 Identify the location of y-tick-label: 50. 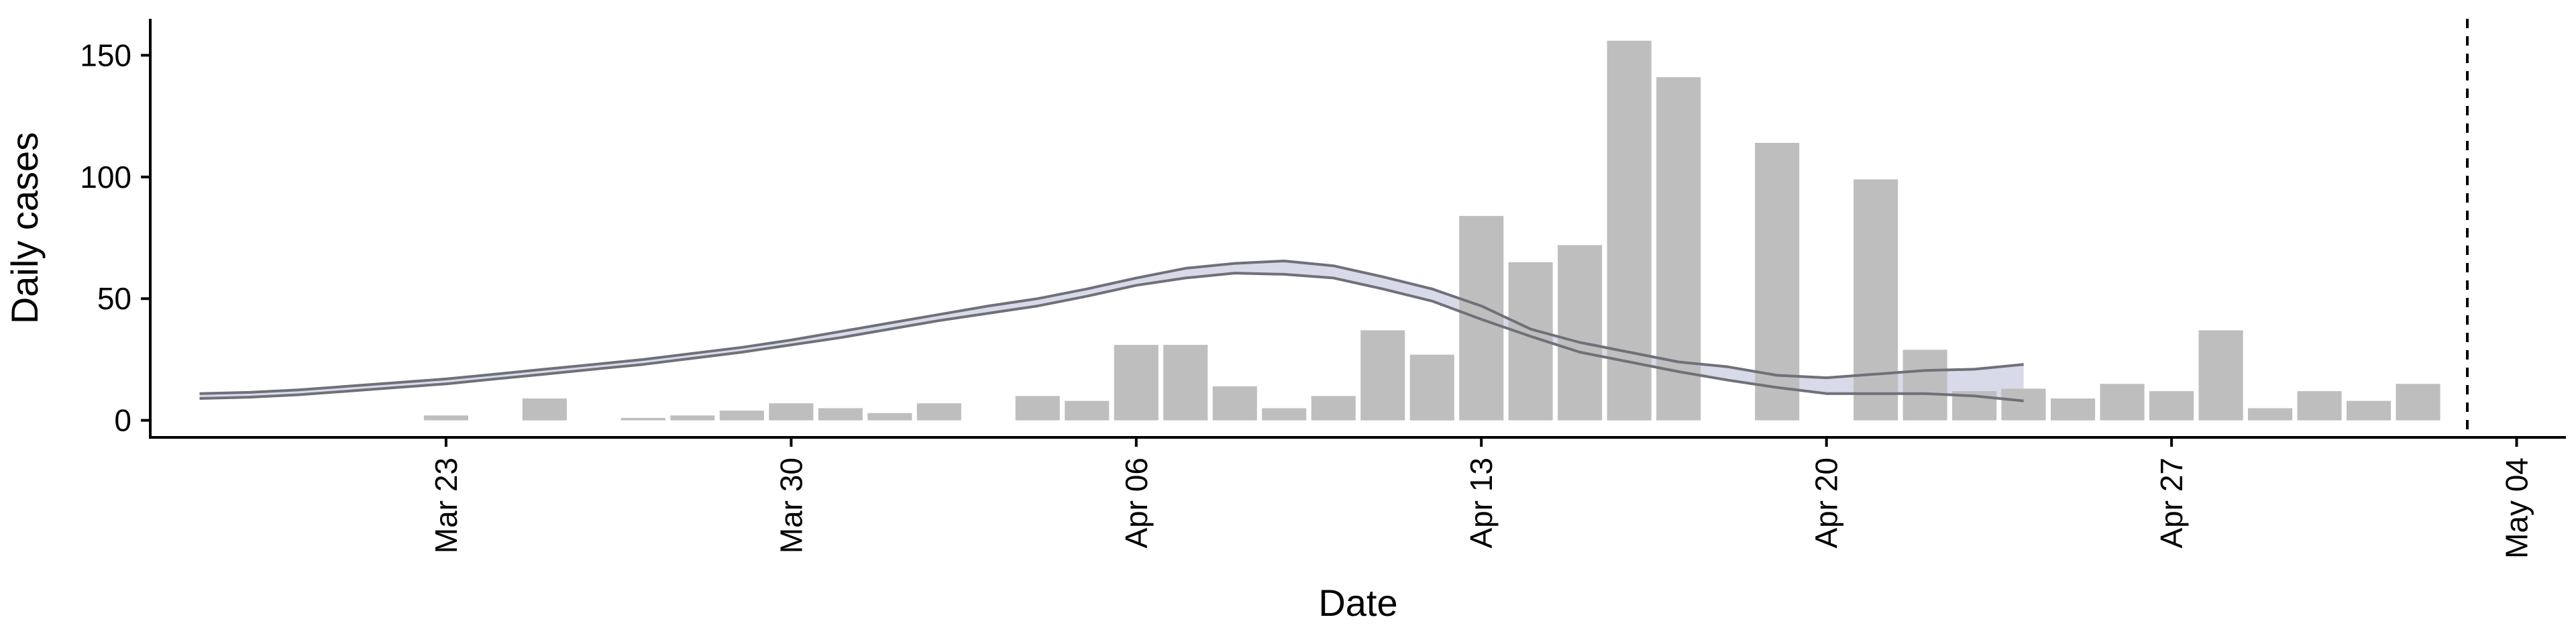
(114, 298).